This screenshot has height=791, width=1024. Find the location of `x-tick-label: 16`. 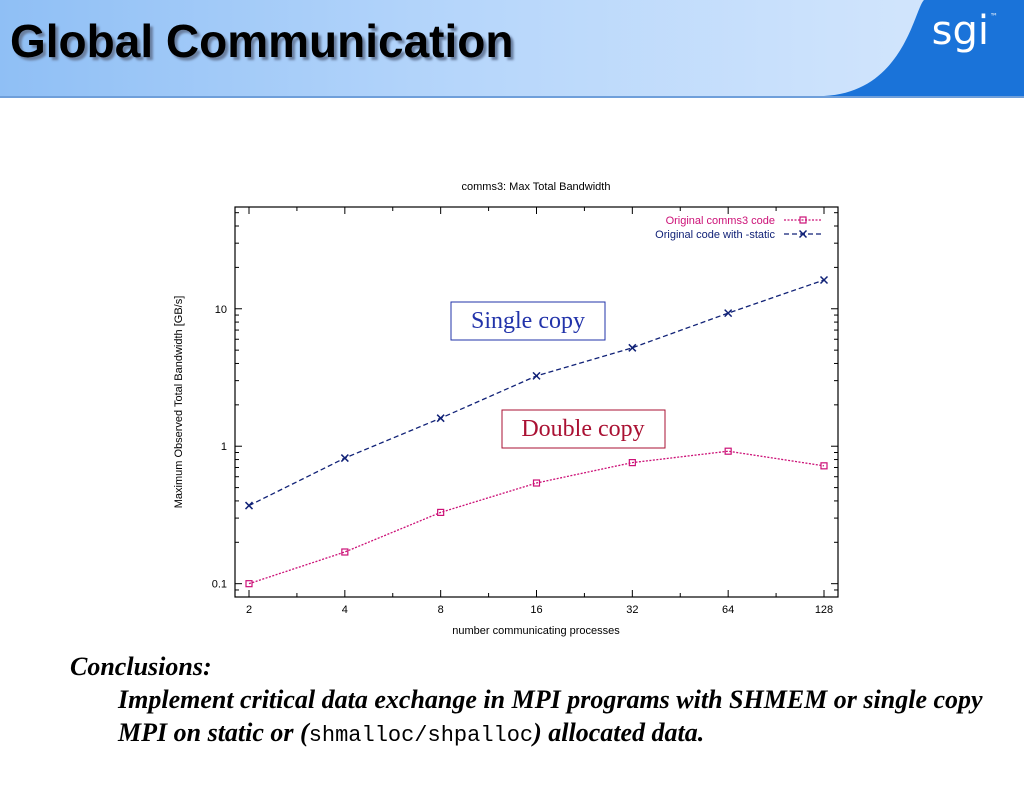

x-tick-label: 16 is located at coordinates (536, 610).